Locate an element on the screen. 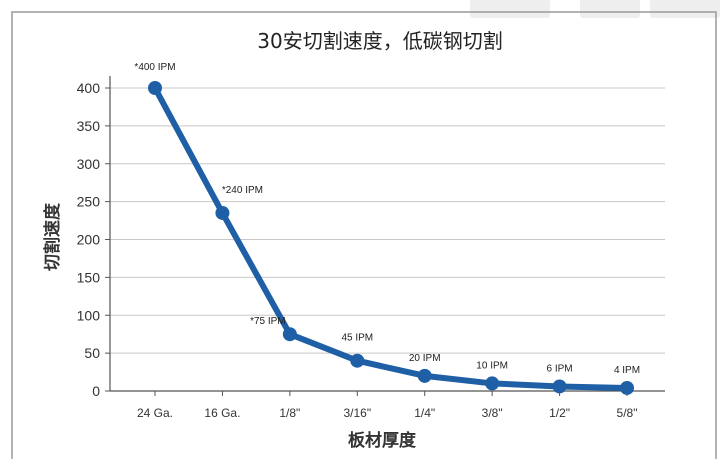 The width and height of the screenshot is (728, 459). data-label: *75 IPM is located at coordinates (268, 321).